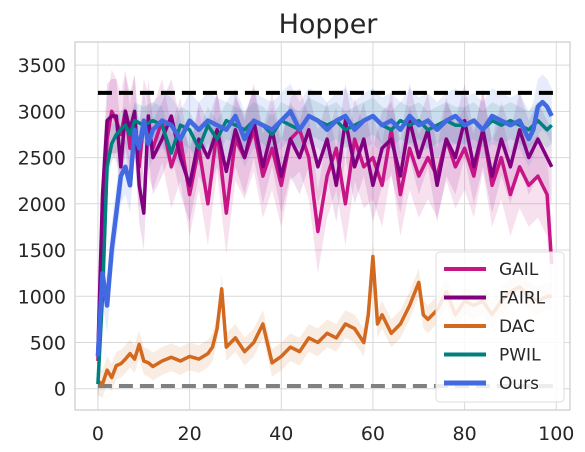 The width and height of the screenshot is (585, 452). Describe the element at coordinates (60, 390) in the screenshot. I see `y-tick-label: 0` at that location.